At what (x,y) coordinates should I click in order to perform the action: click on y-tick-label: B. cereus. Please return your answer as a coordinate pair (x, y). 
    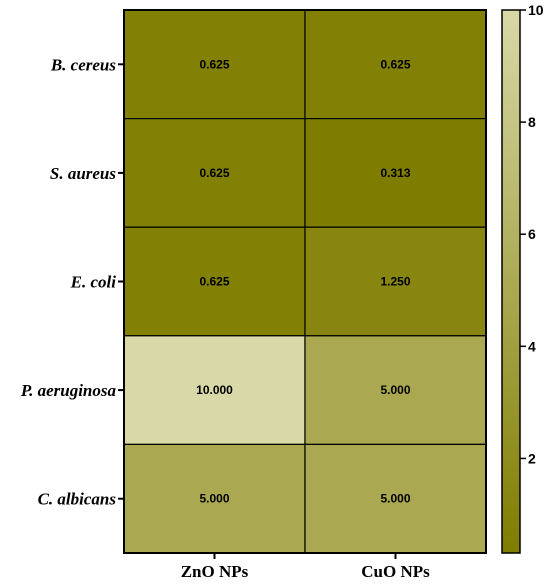
    Looking at the image, I should click on (83, 64).